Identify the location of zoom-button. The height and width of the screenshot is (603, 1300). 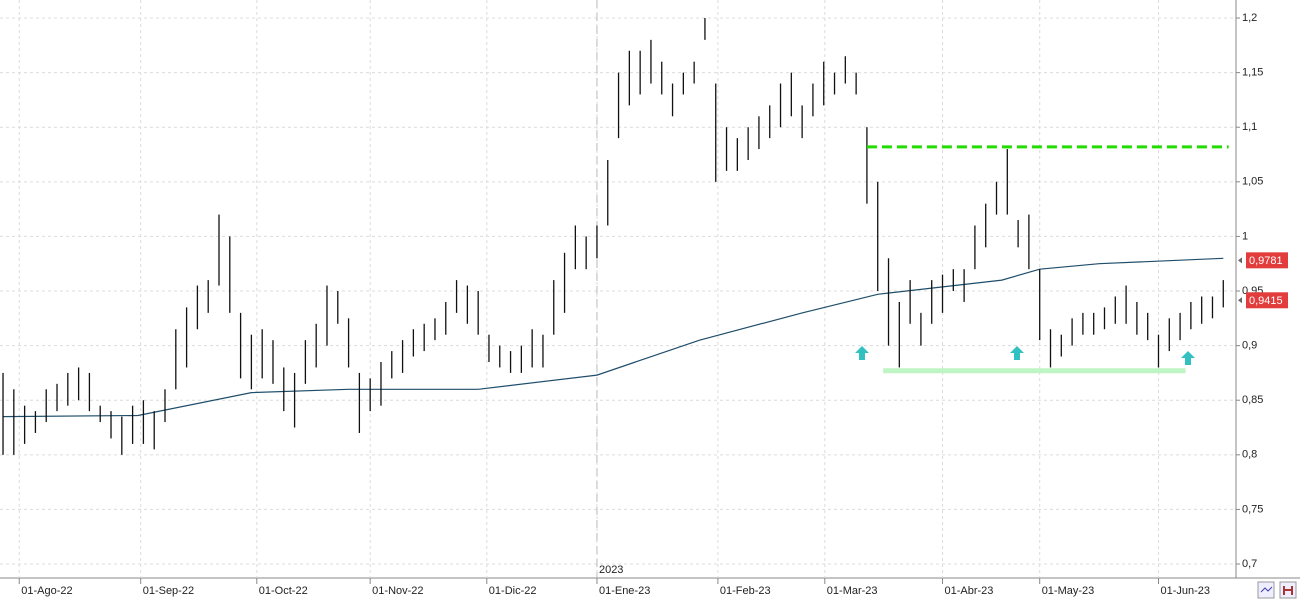
(1266, 590).